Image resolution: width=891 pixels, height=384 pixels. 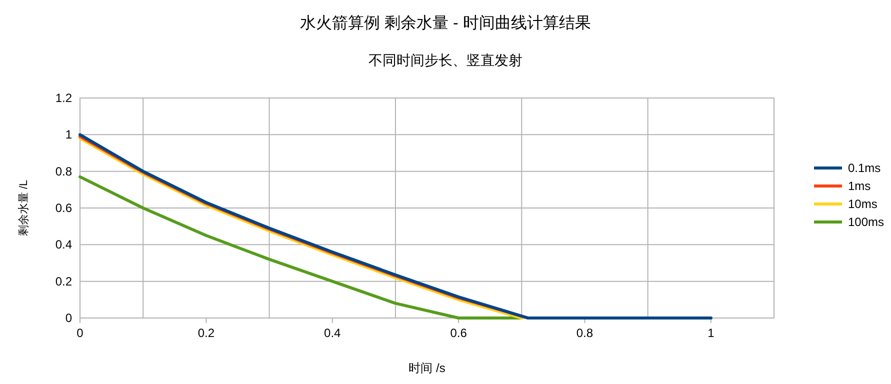 What do you see at coordinates (68, 135) in the screenshot?
I see `y-tick-label: 1` at bounding box center [68, 135].